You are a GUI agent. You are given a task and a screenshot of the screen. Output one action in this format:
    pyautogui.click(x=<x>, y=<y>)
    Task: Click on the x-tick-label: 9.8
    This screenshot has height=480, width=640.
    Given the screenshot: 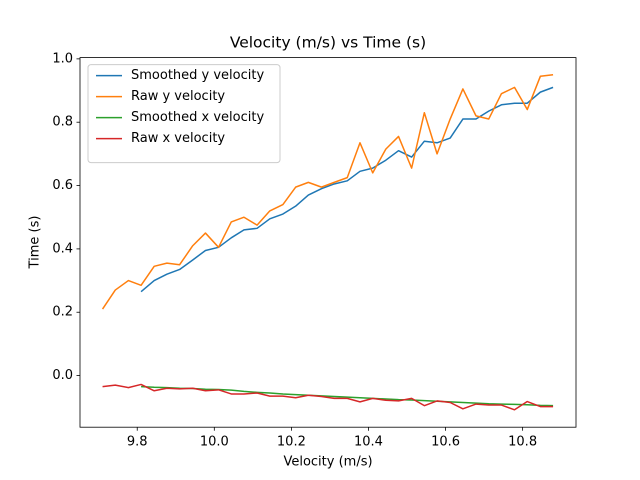 What is the action you would take?
    pyautogui.click(x=137, y=442)
    